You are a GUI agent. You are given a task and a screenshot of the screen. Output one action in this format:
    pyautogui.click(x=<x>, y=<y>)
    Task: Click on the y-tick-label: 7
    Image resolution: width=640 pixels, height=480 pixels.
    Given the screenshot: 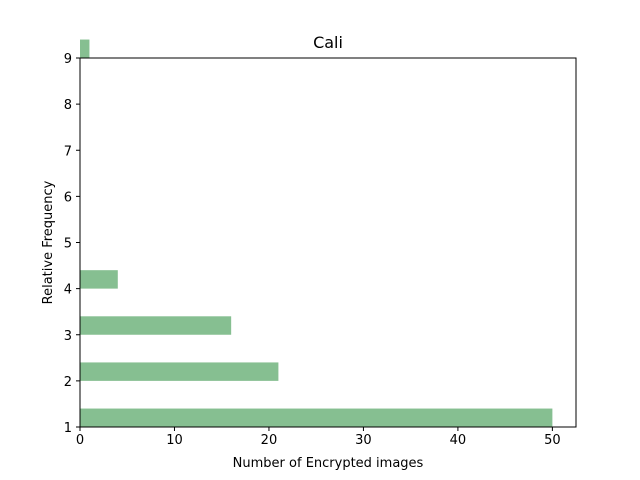 What is the action you would take?
    pyautogui.click(x=68, y=151)
    